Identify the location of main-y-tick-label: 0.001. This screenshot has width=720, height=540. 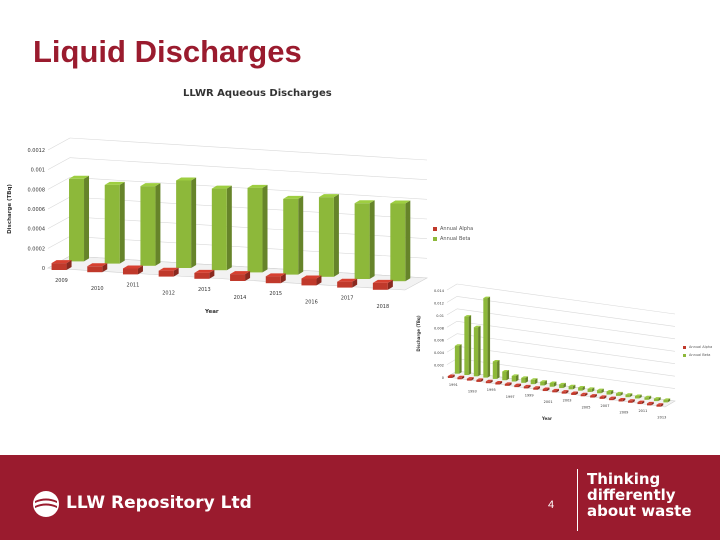
(38, 171).